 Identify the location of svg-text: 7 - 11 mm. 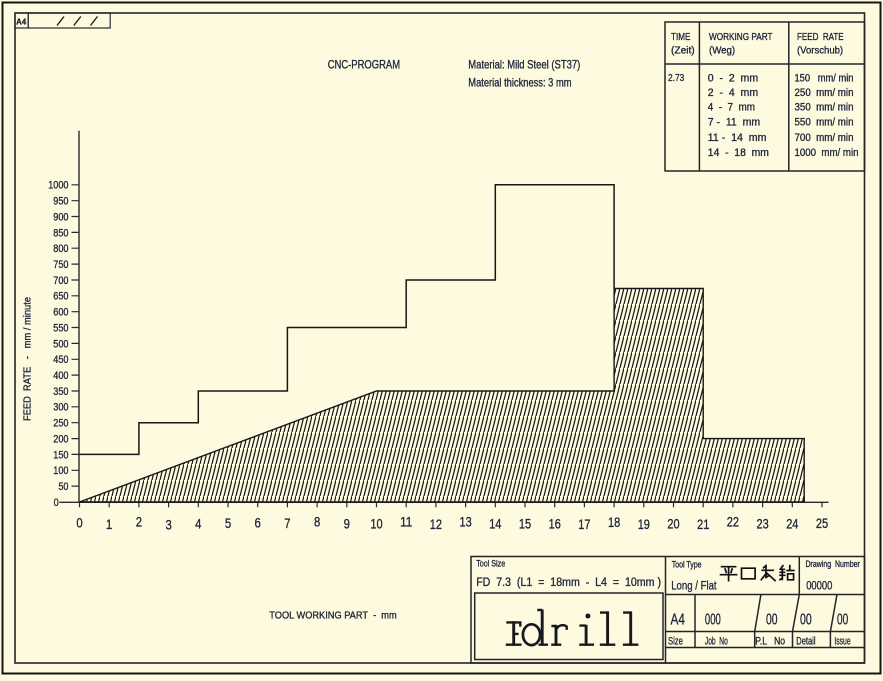
(734, 123).